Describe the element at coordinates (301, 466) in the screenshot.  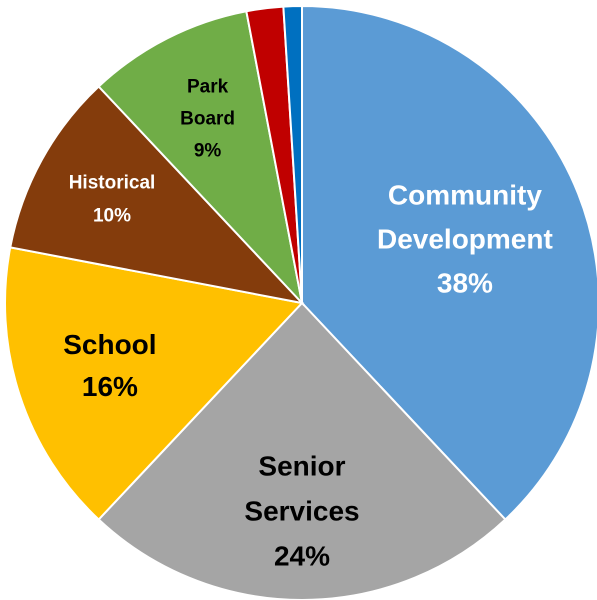
I see `pie-slice-label-1-line-0: Senior` at that location.